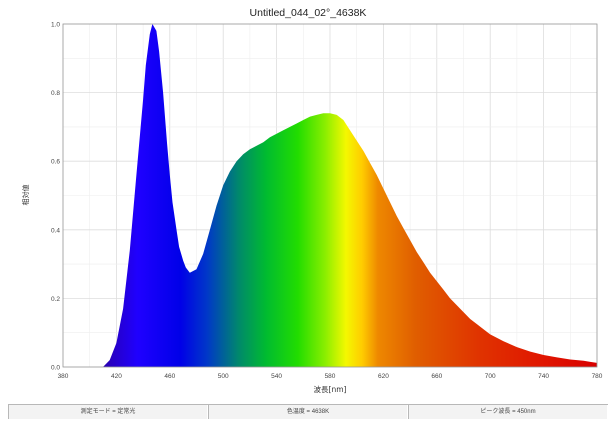  I want to click on x-tick-label: 700, so click(490, 376).